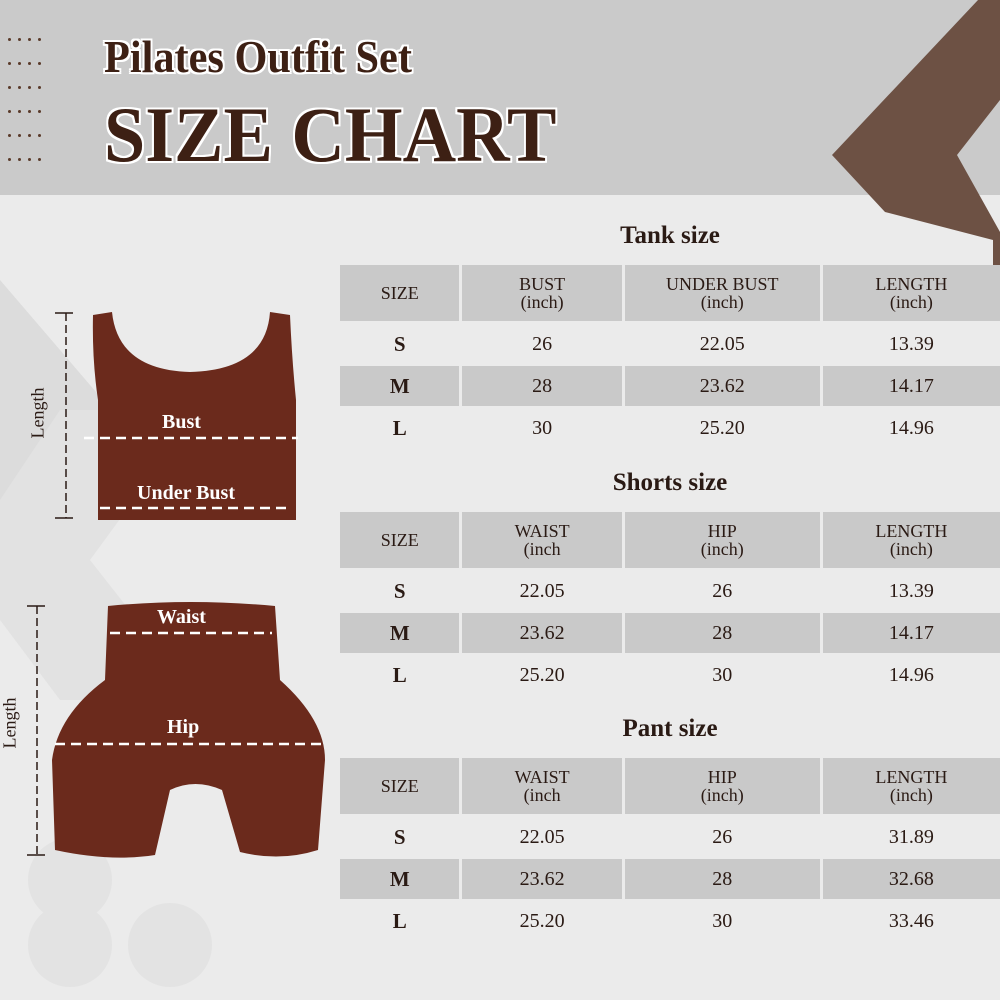  What do you see at coordinates (722, 428) in the screenshot?
I see `value-cell: 25.20` at bounding box center [722, 428].